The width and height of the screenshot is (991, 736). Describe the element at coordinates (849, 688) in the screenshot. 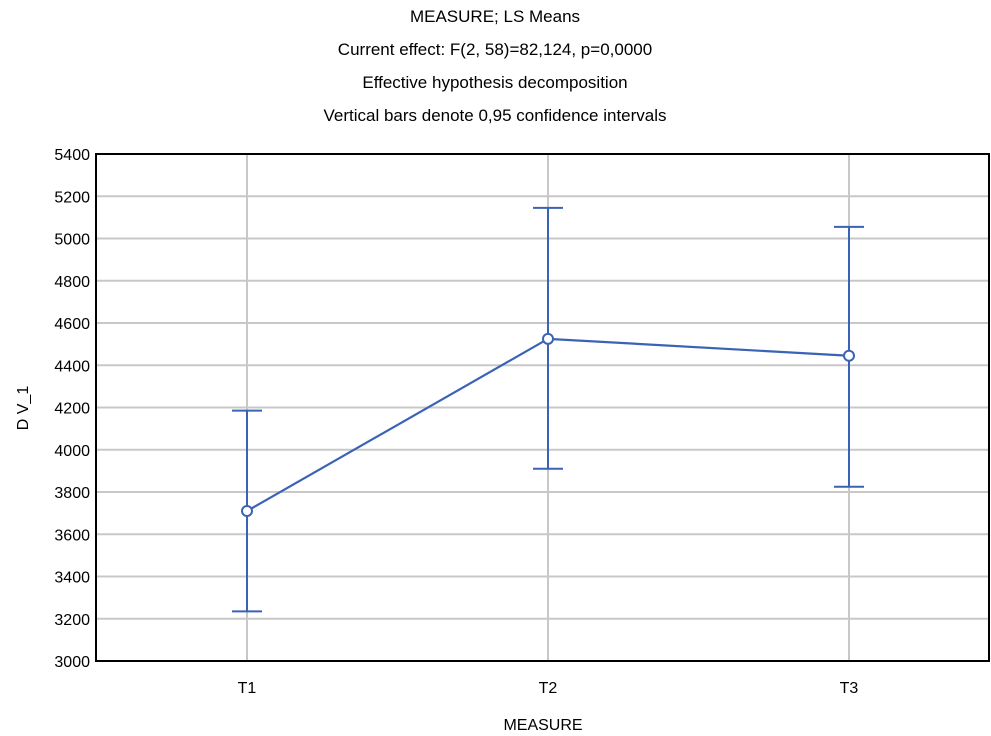

I see `x-tick-label: T3` at that location.